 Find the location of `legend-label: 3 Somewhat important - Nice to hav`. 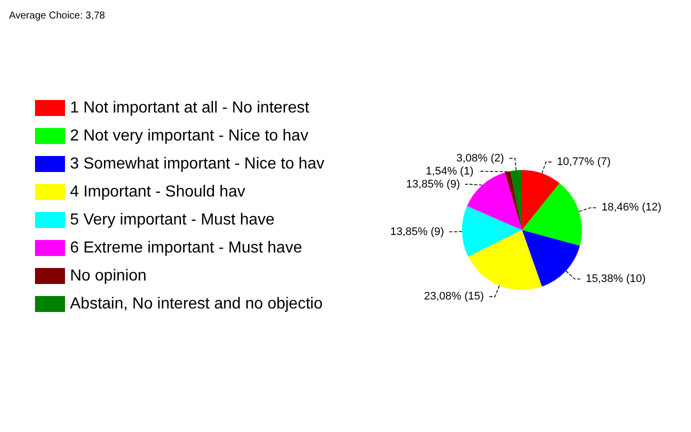

legend-label: 3 Somewhat important - Nice to hav is located at coordinates (197, 164).